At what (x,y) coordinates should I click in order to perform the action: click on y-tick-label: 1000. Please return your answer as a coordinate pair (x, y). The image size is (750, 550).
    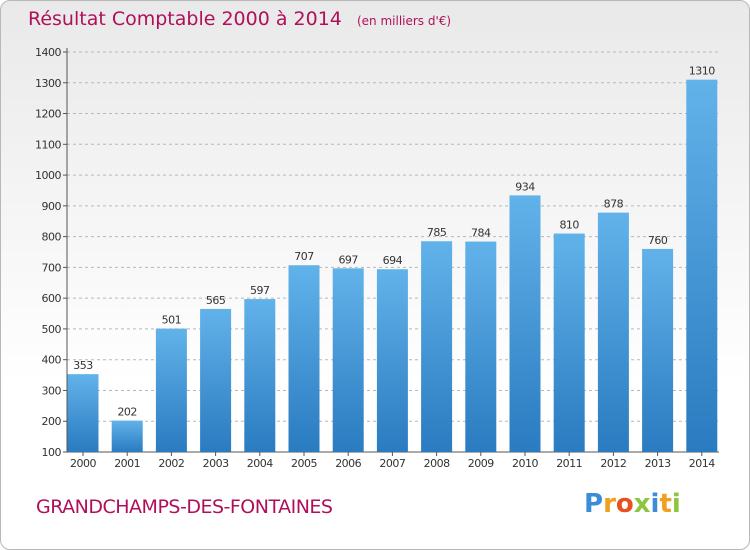
    Looking at the image, I should click on (48, 175).